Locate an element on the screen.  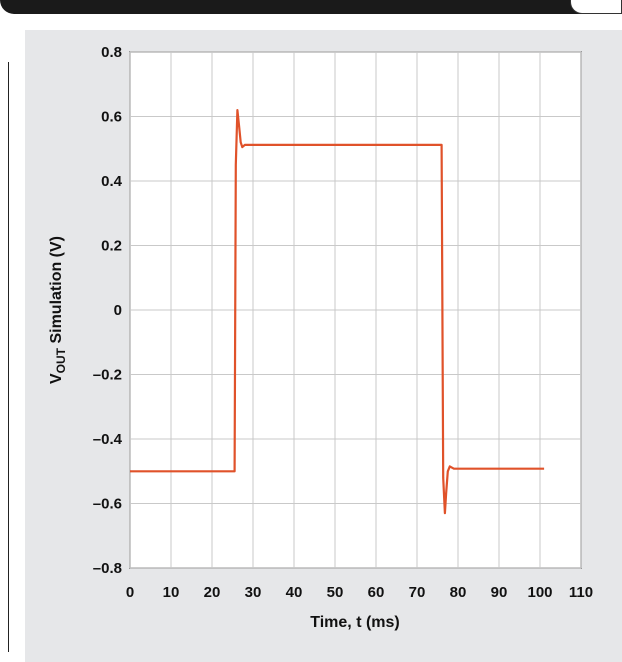
y-axis-title-suffix: Simulation (V) is located at coordinates (56, 292).